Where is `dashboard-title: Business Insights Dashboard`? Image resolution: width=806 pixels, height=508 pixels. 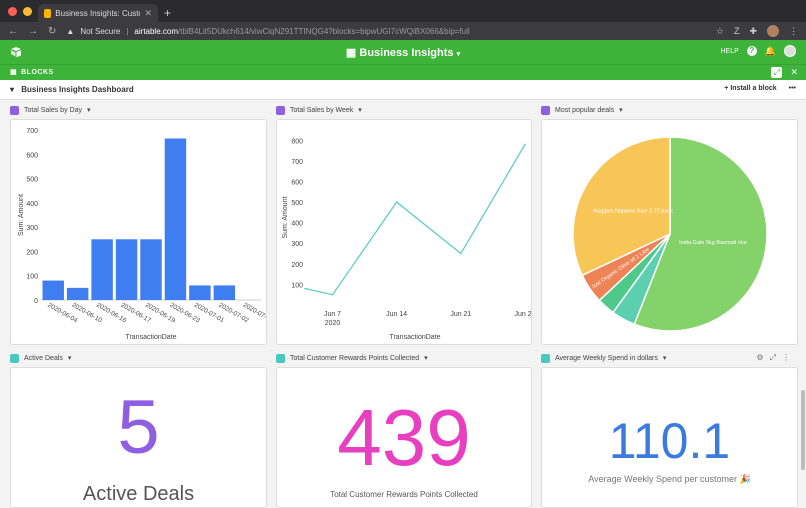 dashboard-title: Business Insights Dashboard is located at coordinates (77, 89).